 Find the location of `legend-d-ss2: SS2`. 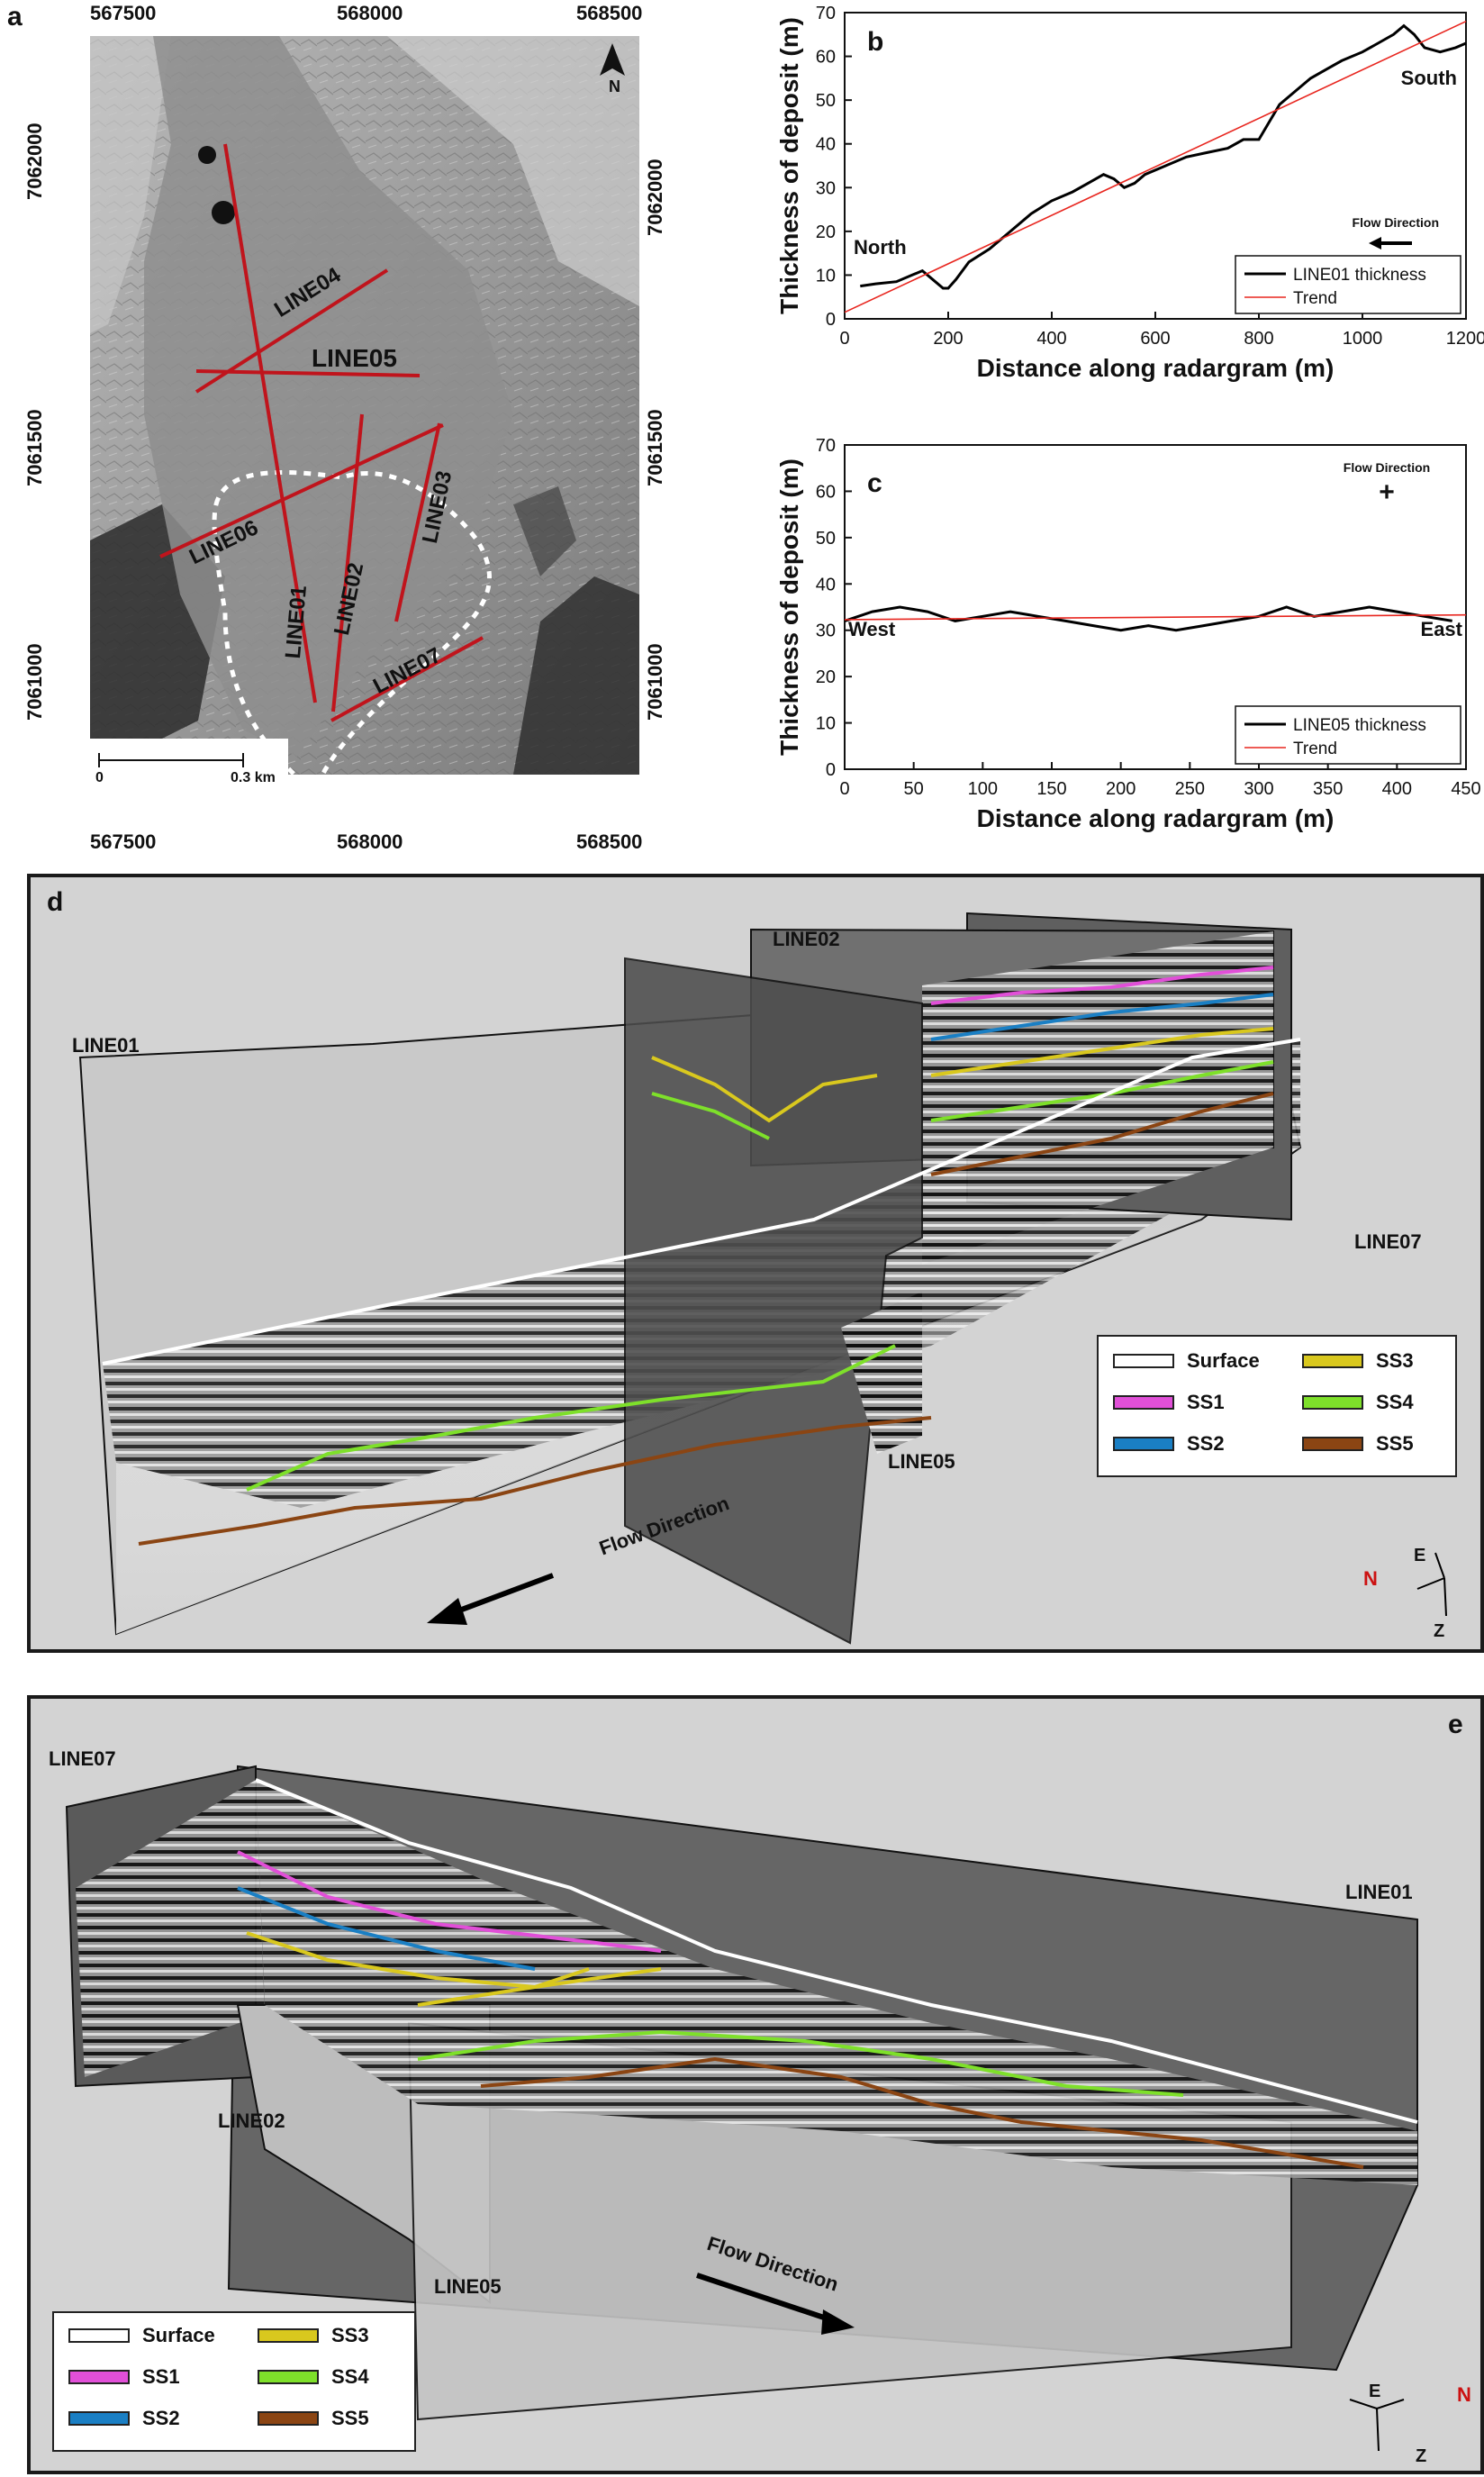

legend-d-ss2: SS2 is located at coordinates (1169, 1444).